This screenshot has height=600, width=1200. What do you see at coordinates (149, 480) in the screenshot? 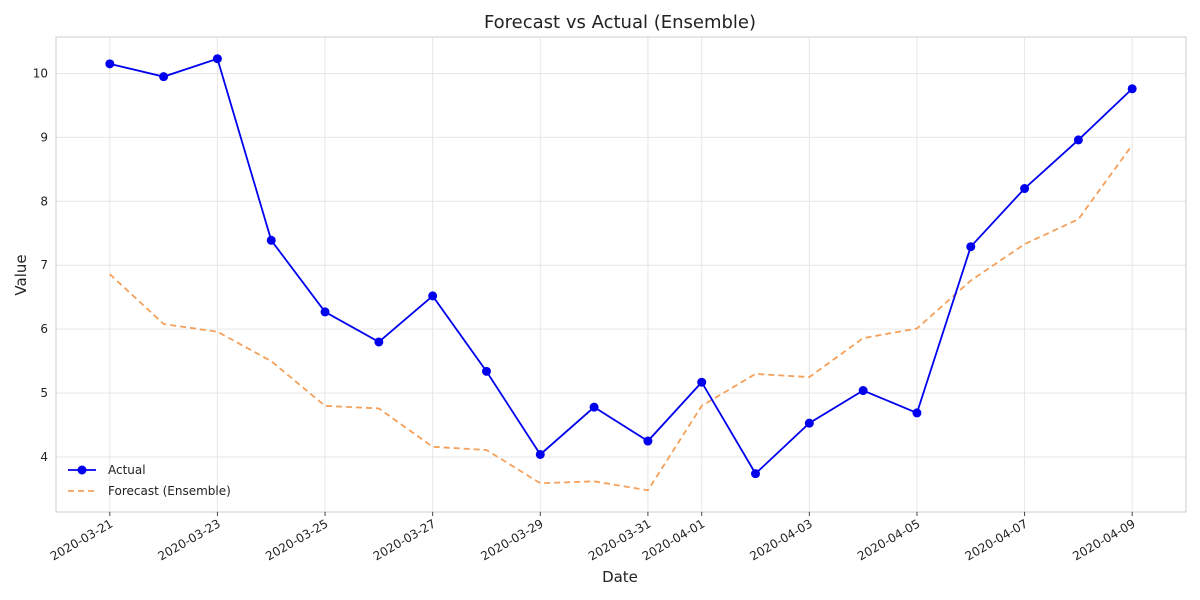
I see `legend: Actual Forecast (Ensemble)` at bounding box center [149, 480].